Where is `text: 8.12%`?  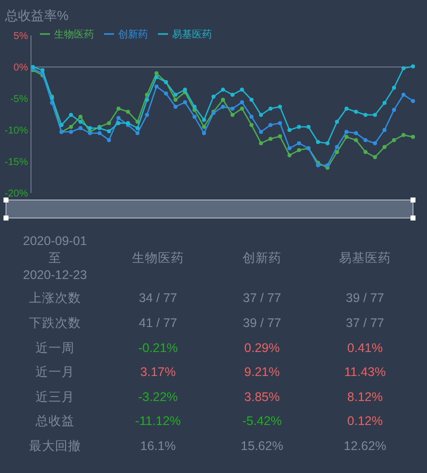
text: 8.12% is located at coordinates (365, 397).